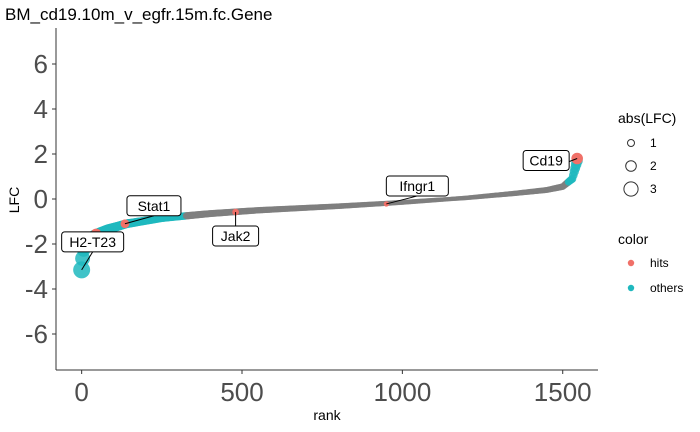 This screenshot has height=432, width=700. Describe the element at coordinates (36, 289) in the screenshot. I see `y-tick-label: -4` at that location.